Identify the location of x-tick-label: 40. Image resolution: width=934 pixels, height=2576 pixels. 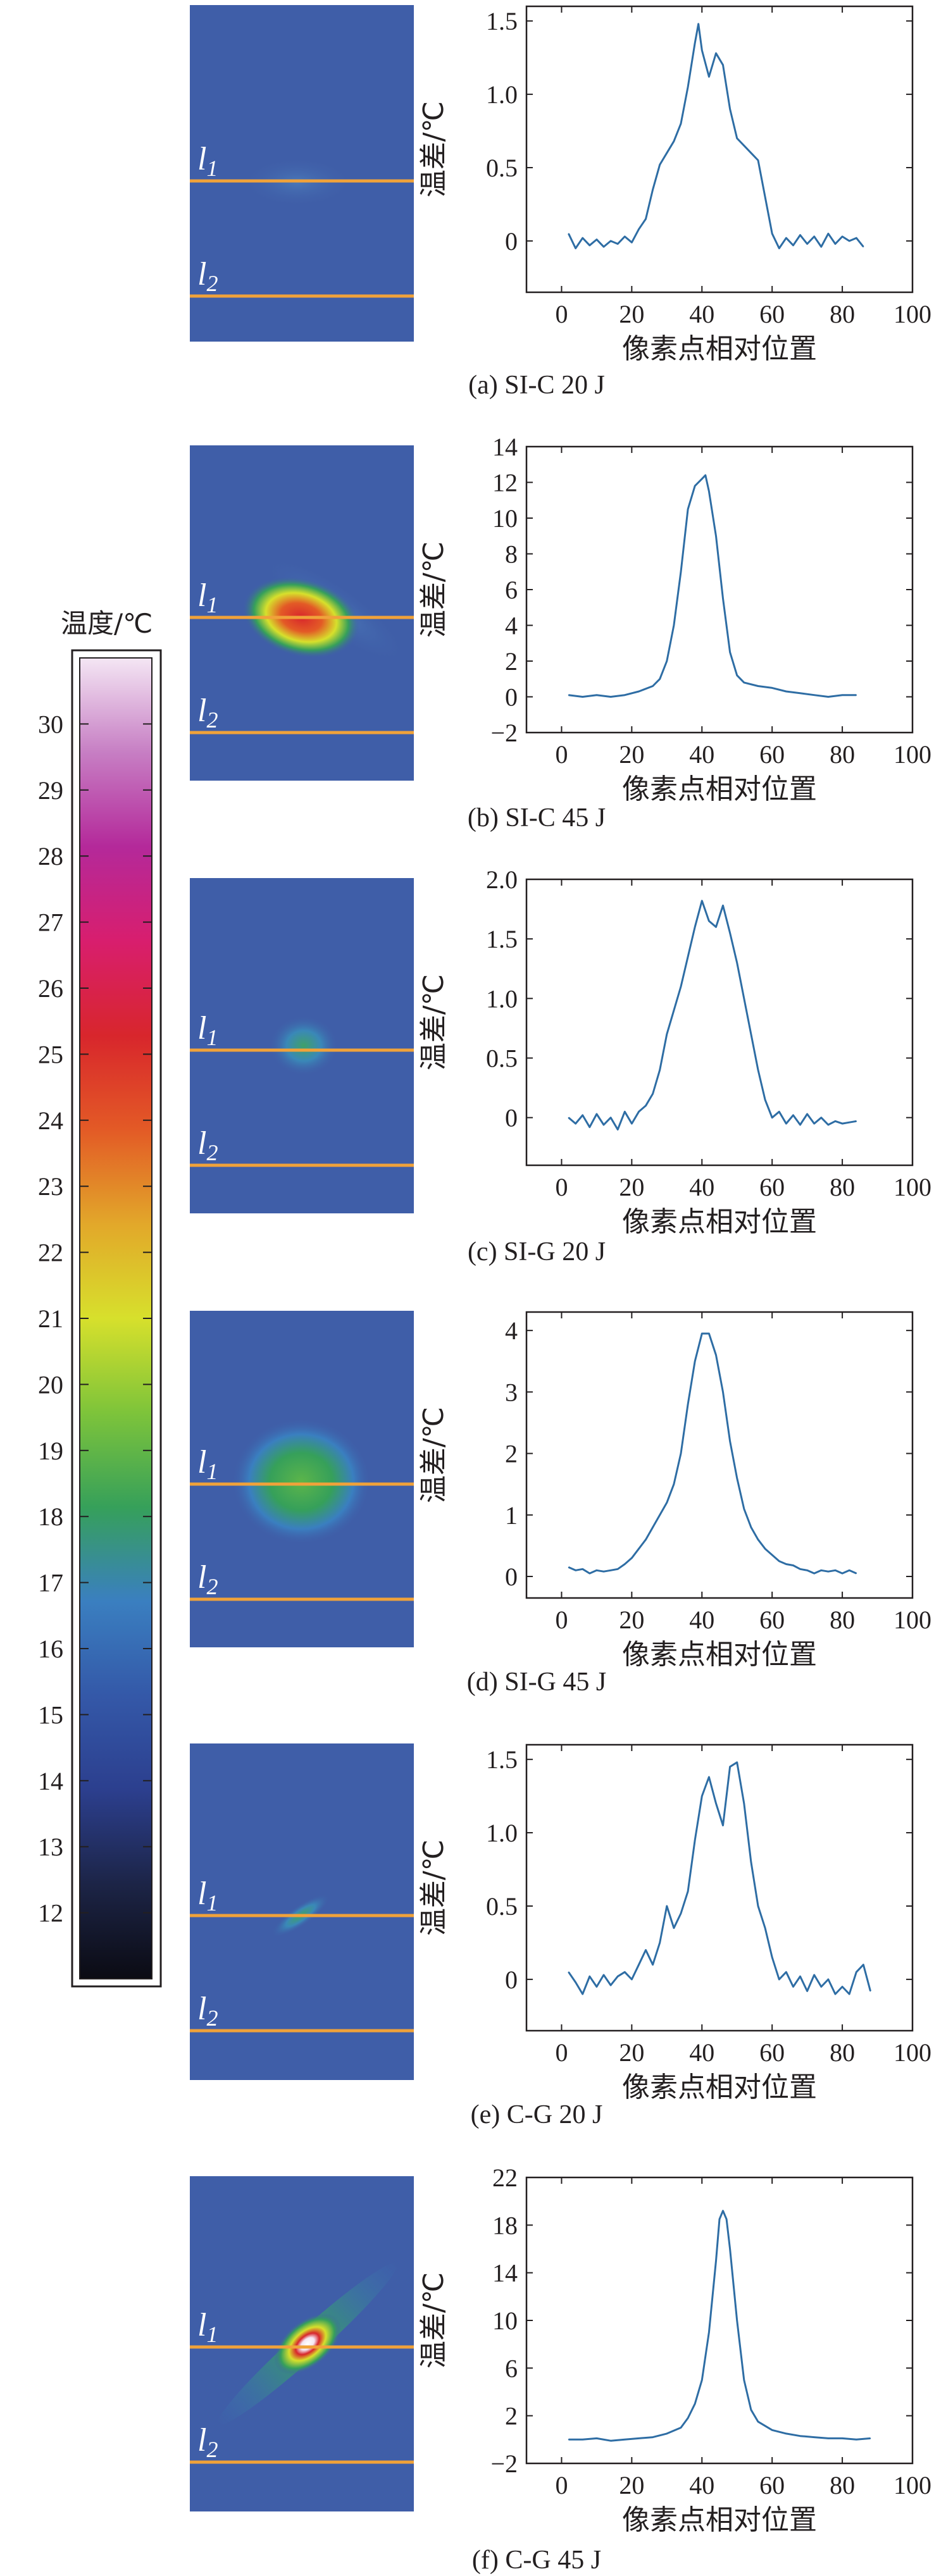
(701, 2052).